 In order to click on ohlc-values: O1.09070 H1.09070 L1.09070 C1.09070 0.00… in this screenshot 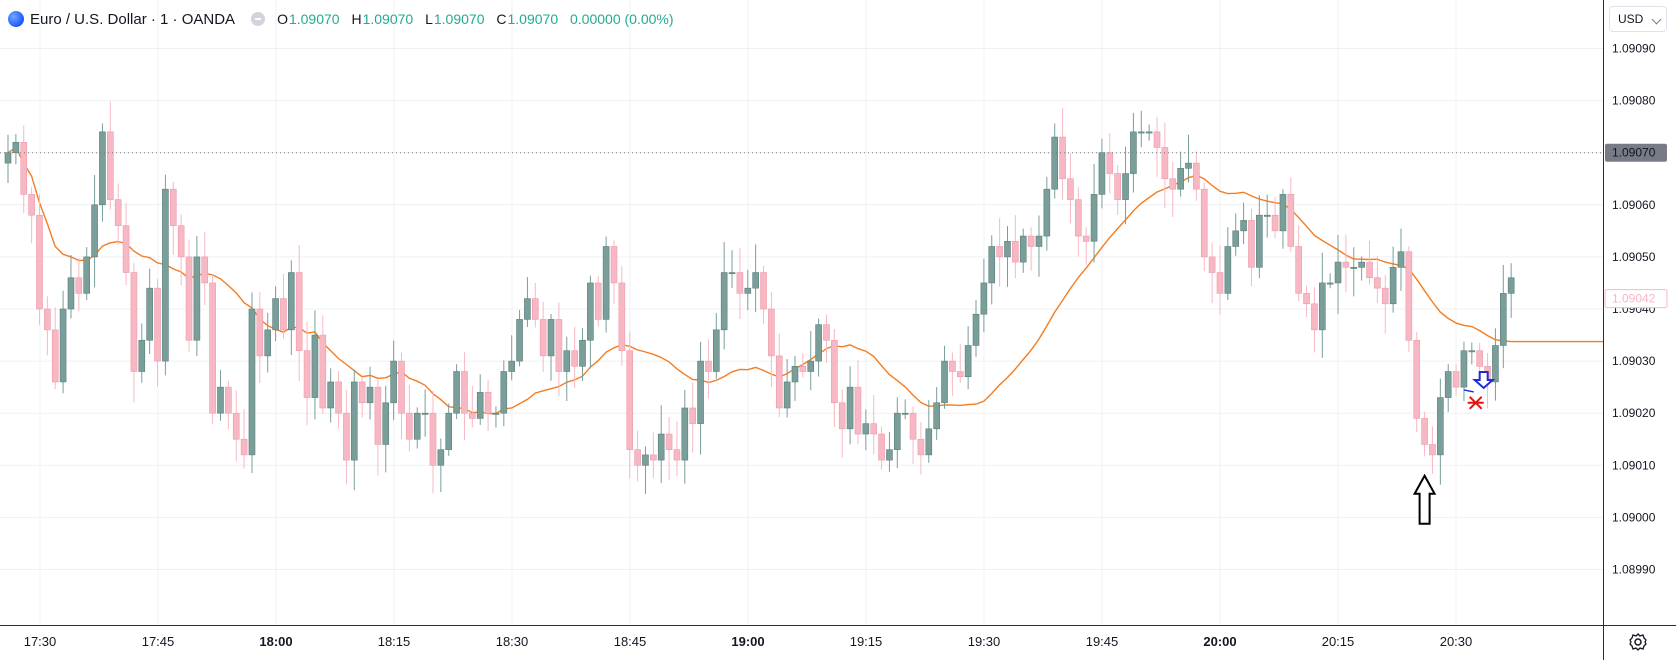, I will do `click(479, 19)`.